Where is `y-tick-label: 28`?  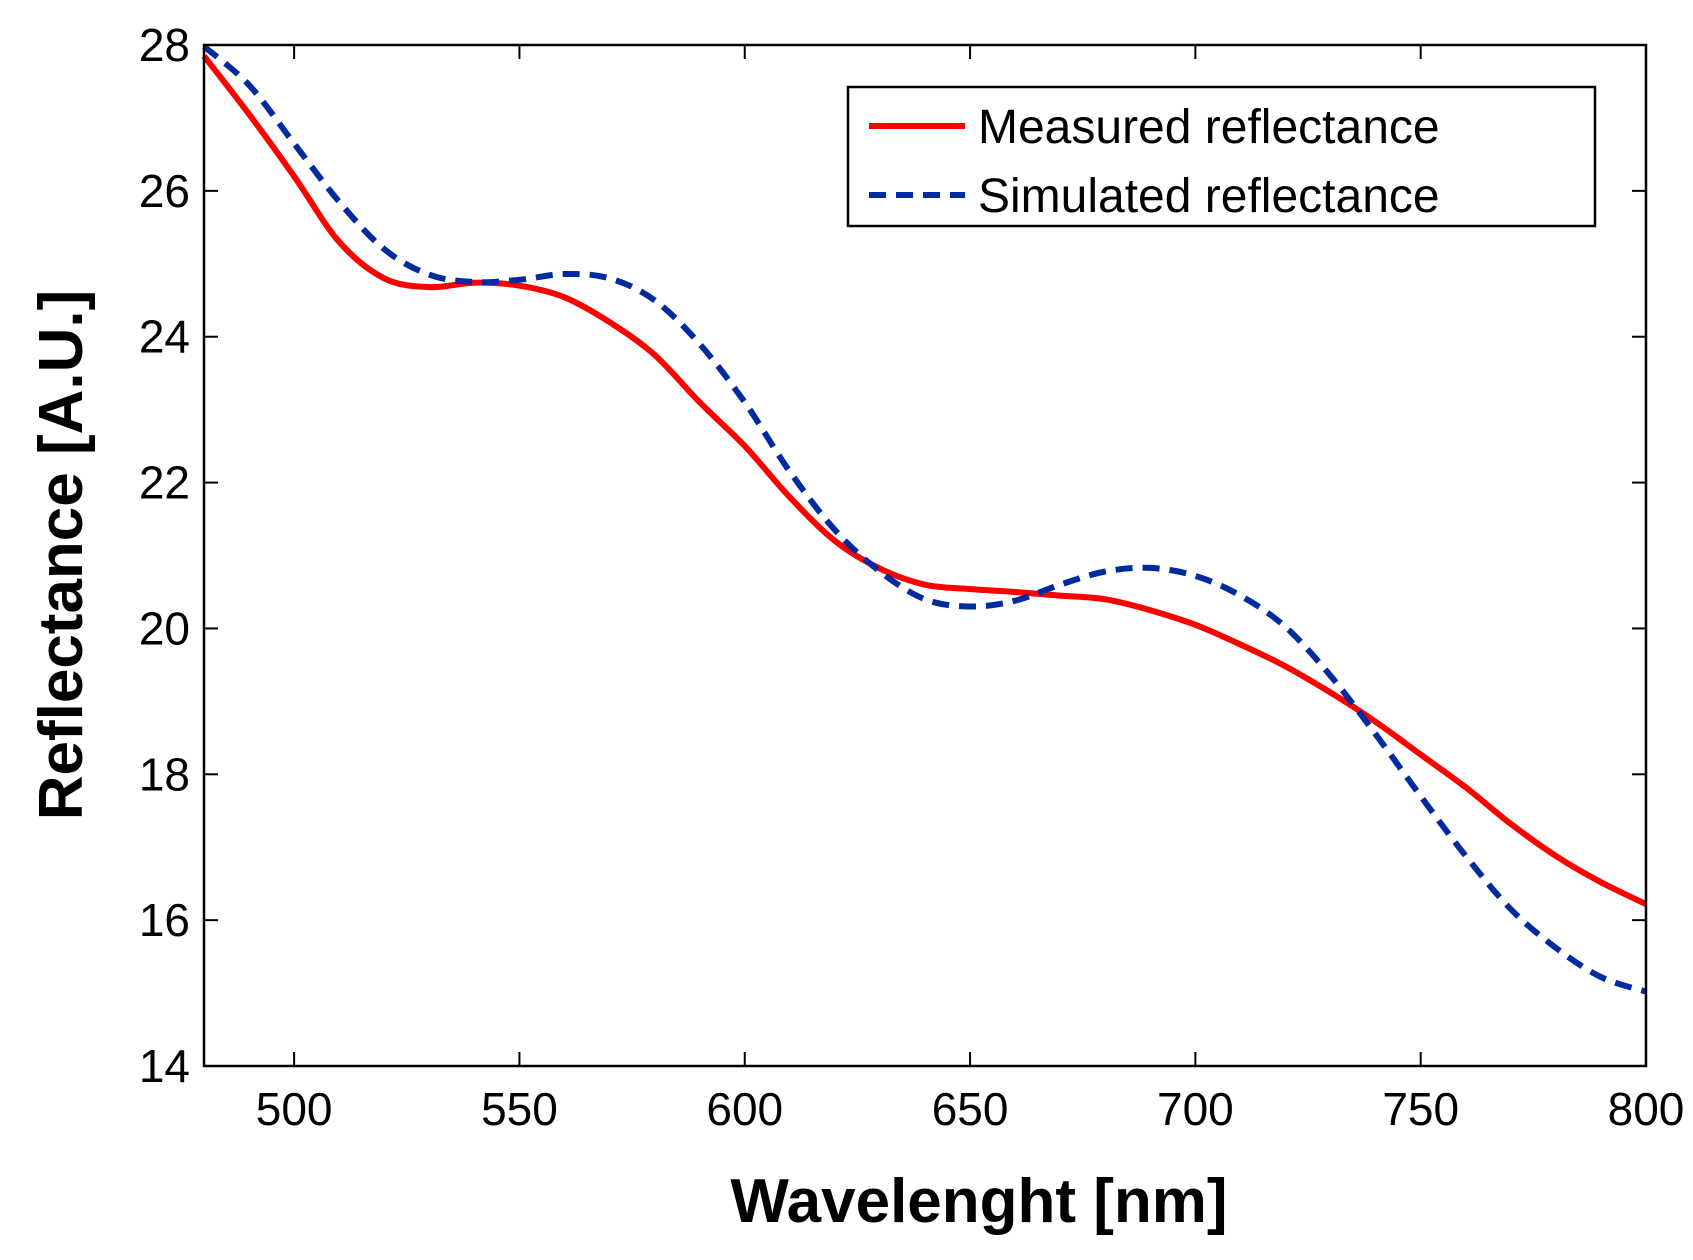
y-tick-label: 28 is located at coordinates (164, 45).